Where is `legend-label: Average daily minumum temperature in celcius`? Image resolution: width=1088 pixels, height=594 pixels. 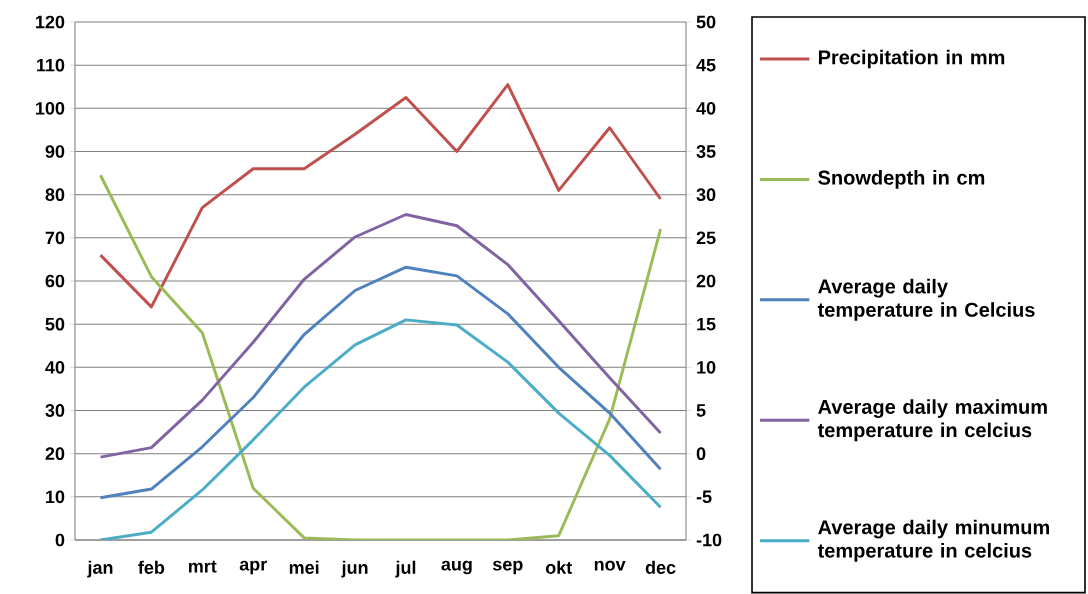
legend-label: Average daily minumum temperature in celcius is located at coordinates (933, 540).